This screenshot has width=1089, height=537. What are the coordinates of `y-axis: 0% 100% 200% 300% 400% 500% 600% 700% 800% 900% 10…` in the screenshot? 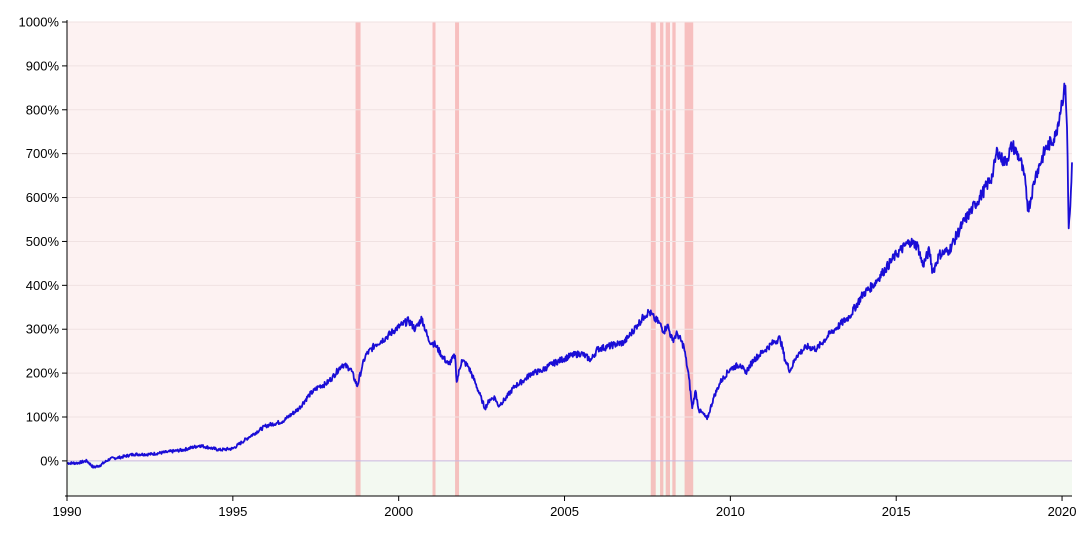 It's located at (43, 255).